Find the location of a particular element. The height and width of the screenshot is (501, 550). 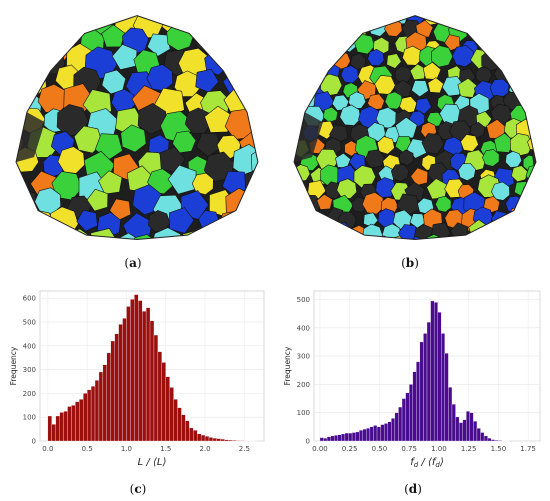

y-tick-label: 400 is located at coordinates (303, 328).